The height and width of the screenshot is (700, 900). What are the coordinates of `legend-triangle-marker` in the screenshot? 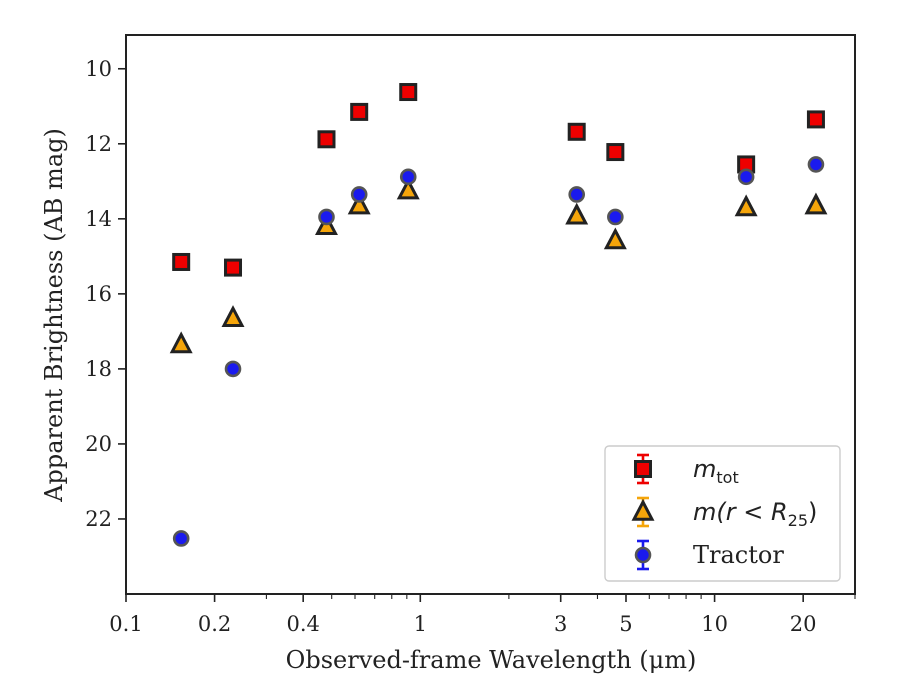 It's located at (643, 509).